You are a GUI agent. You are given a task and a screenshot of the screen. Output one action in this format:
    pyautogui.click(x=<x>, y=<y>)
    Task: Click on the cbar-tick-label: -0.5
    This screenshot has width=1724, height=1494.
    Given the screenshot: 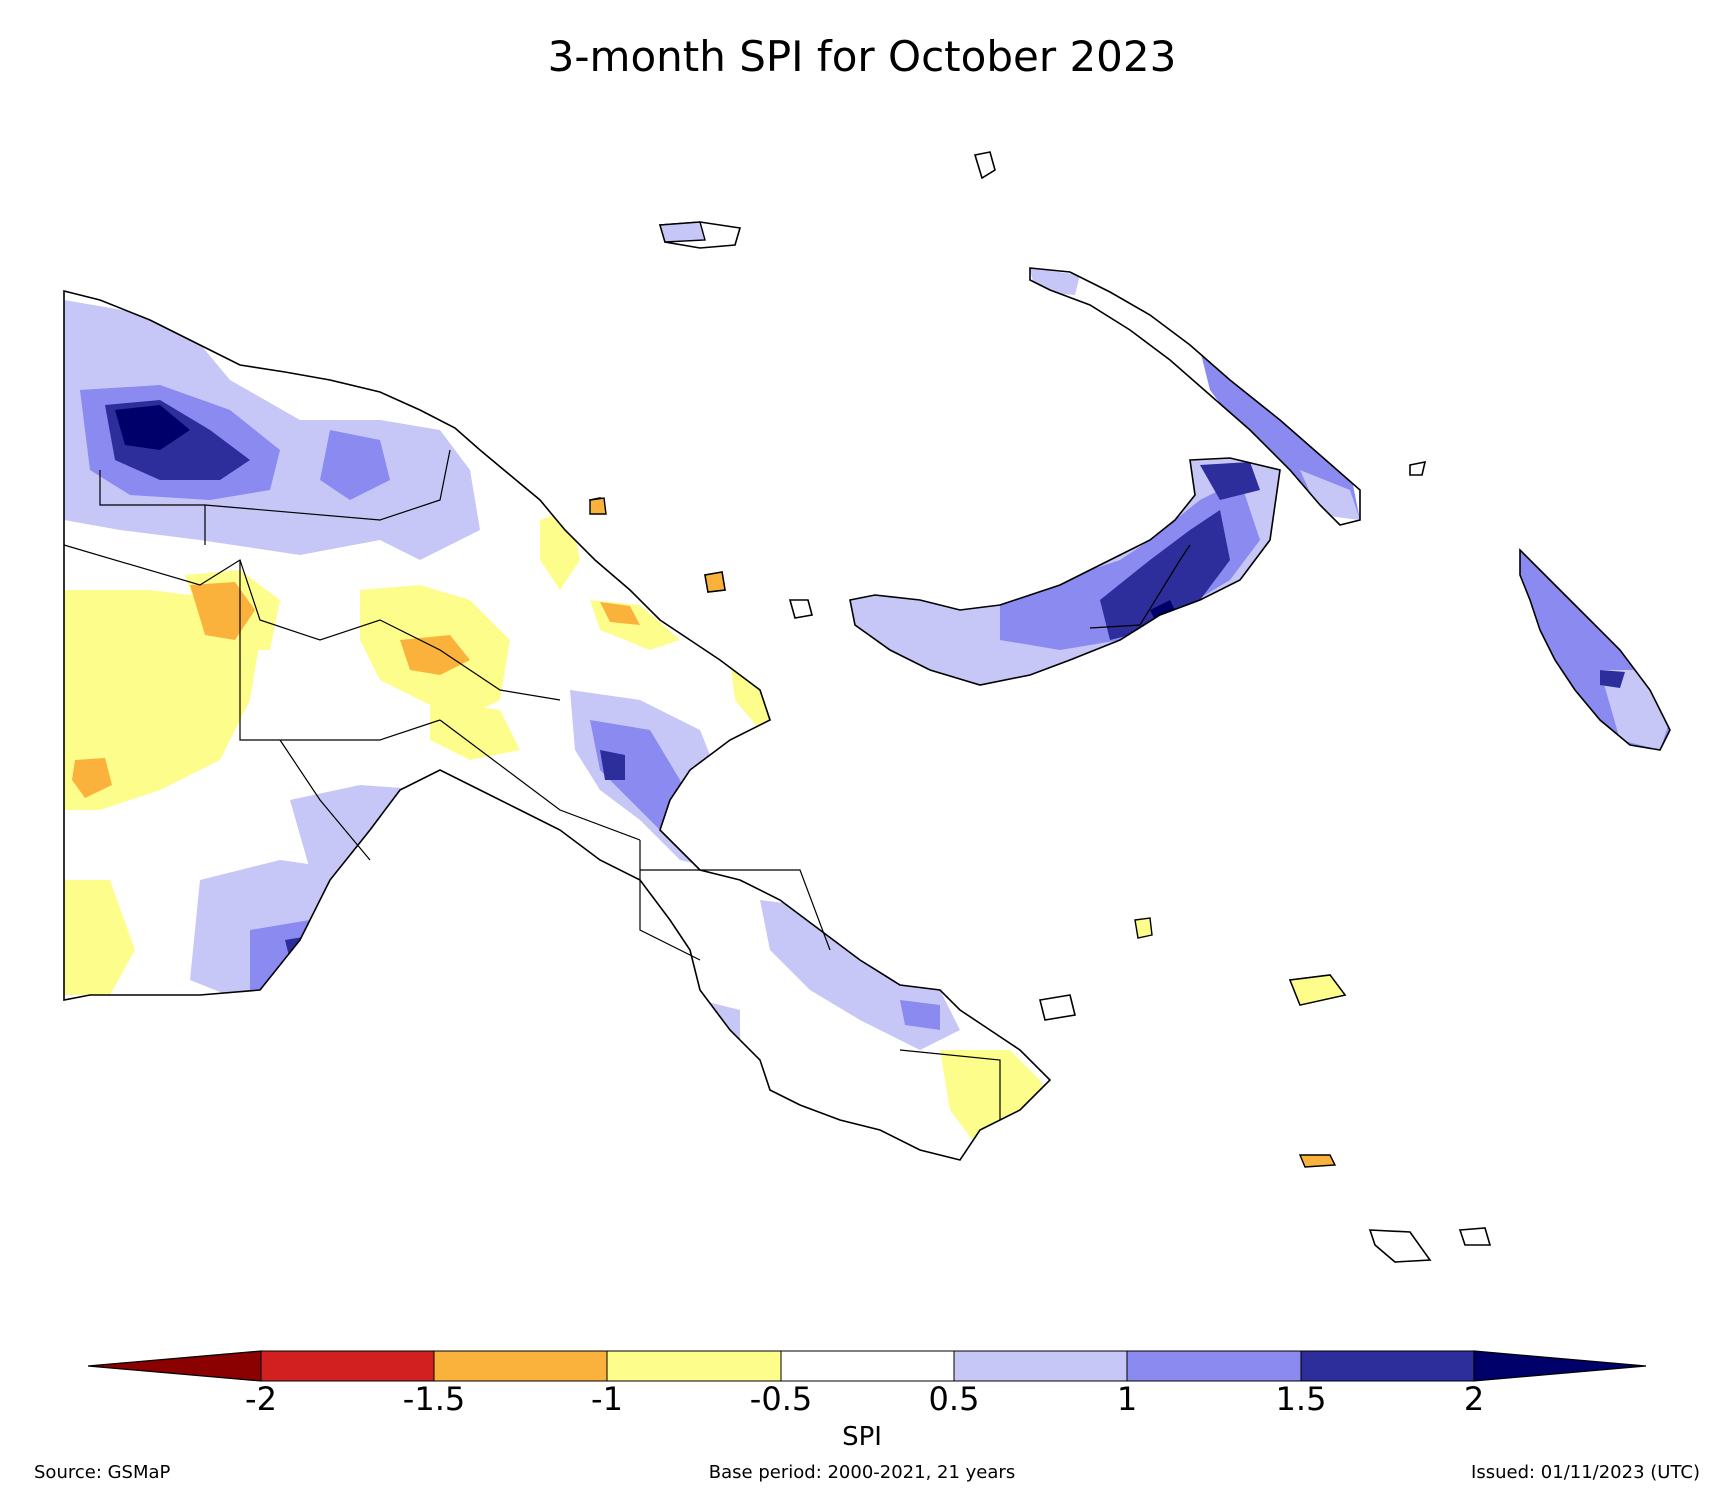 What is the action you would take?
    pyautogui.click(x=781, y=1399)
    